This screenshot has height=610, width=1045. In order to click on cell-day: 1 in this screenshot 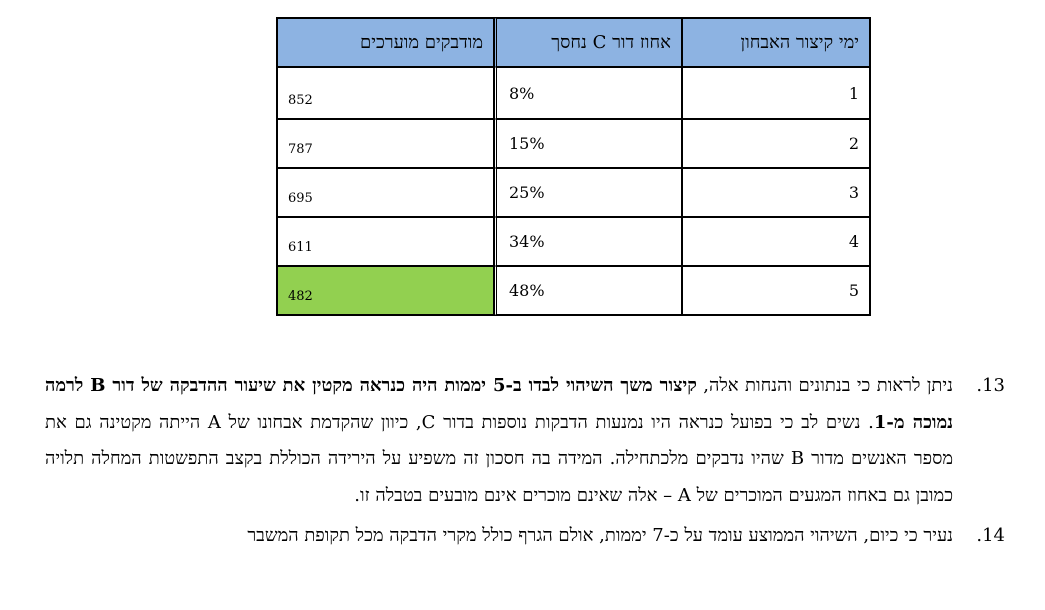, I will do `click(776, 93)`.